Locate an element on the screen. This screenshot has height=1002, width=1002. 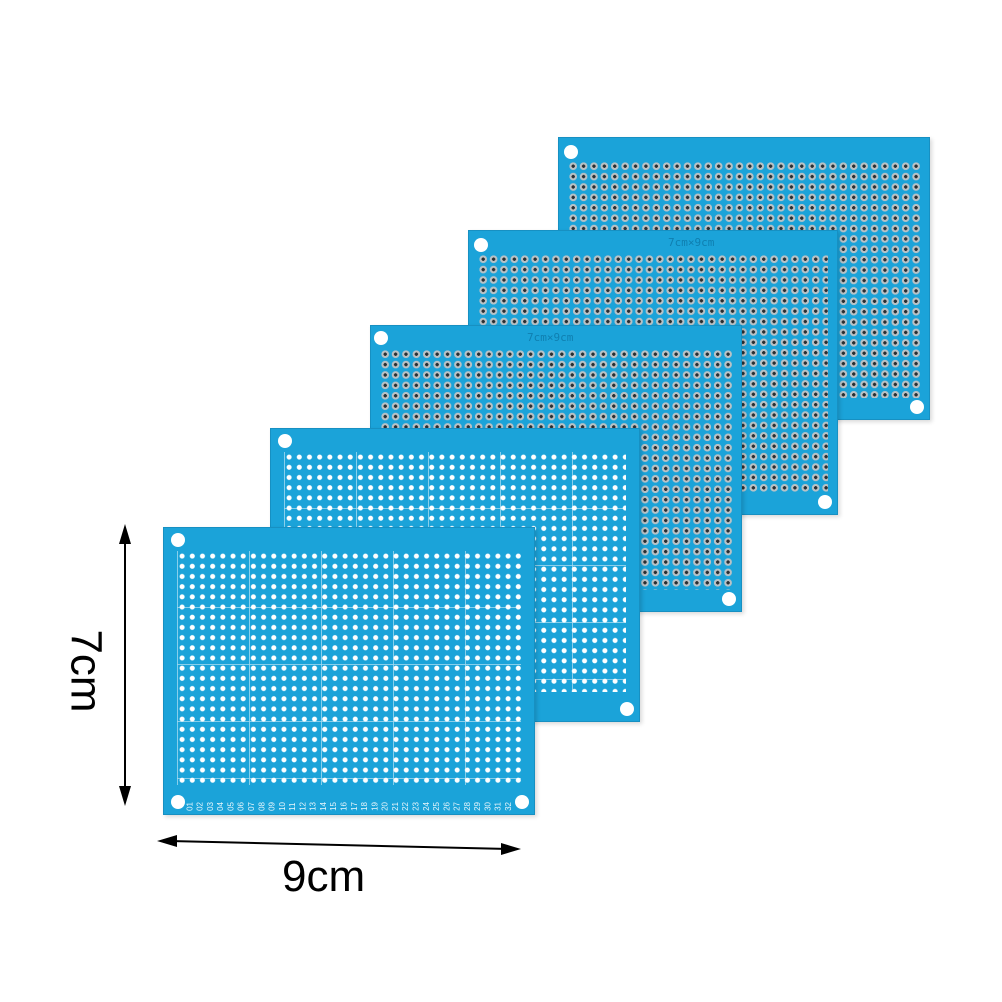
hole-grid is located at coordinates (349, 668).